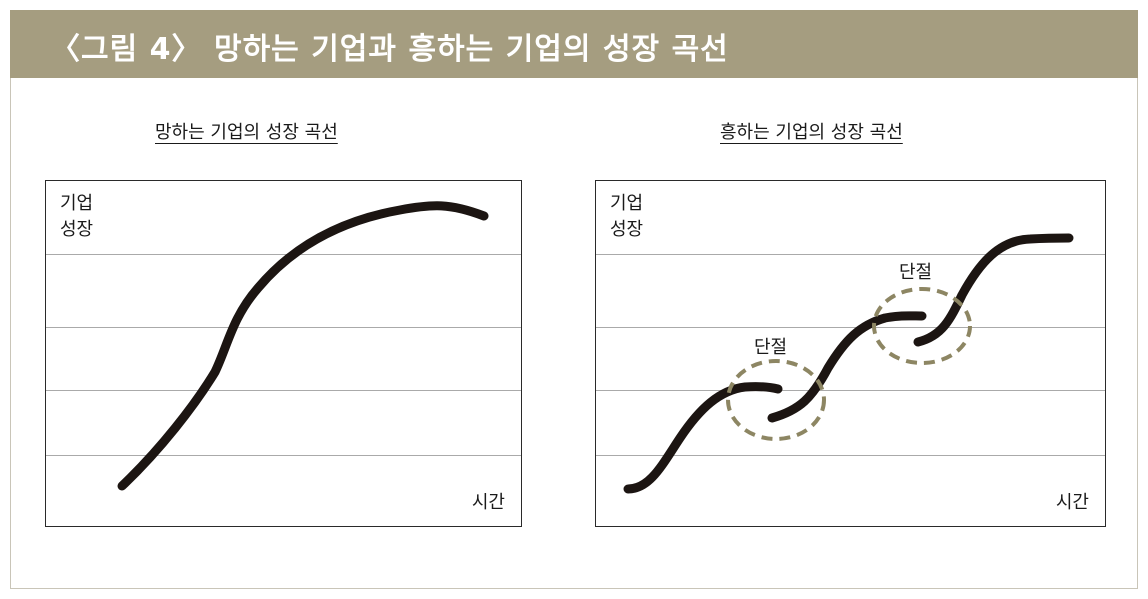 The height and width of the screenshot is (599, 1148). What do you see at coordinates (1072, 502) in the screenshot?
I see `right-x-axis-label: 시간` at bounding box center [1072, 502].